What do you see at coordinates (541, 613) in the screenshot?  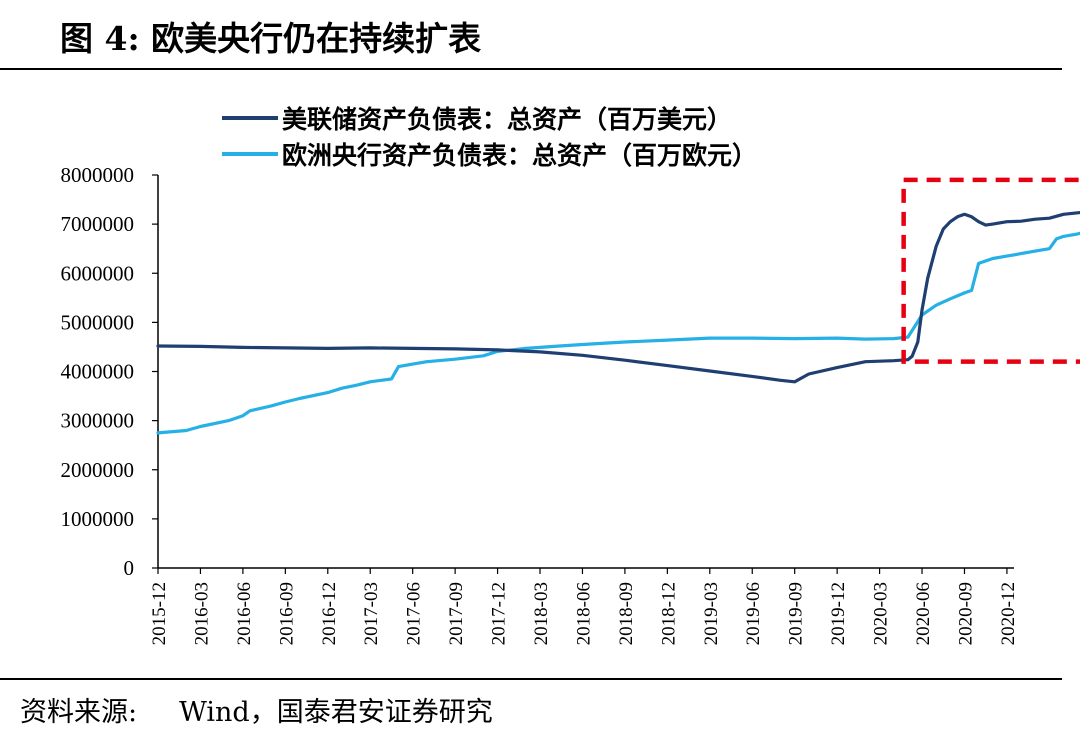 I see `x-tick-label: 2018-03` at bounding box center [541, 613].